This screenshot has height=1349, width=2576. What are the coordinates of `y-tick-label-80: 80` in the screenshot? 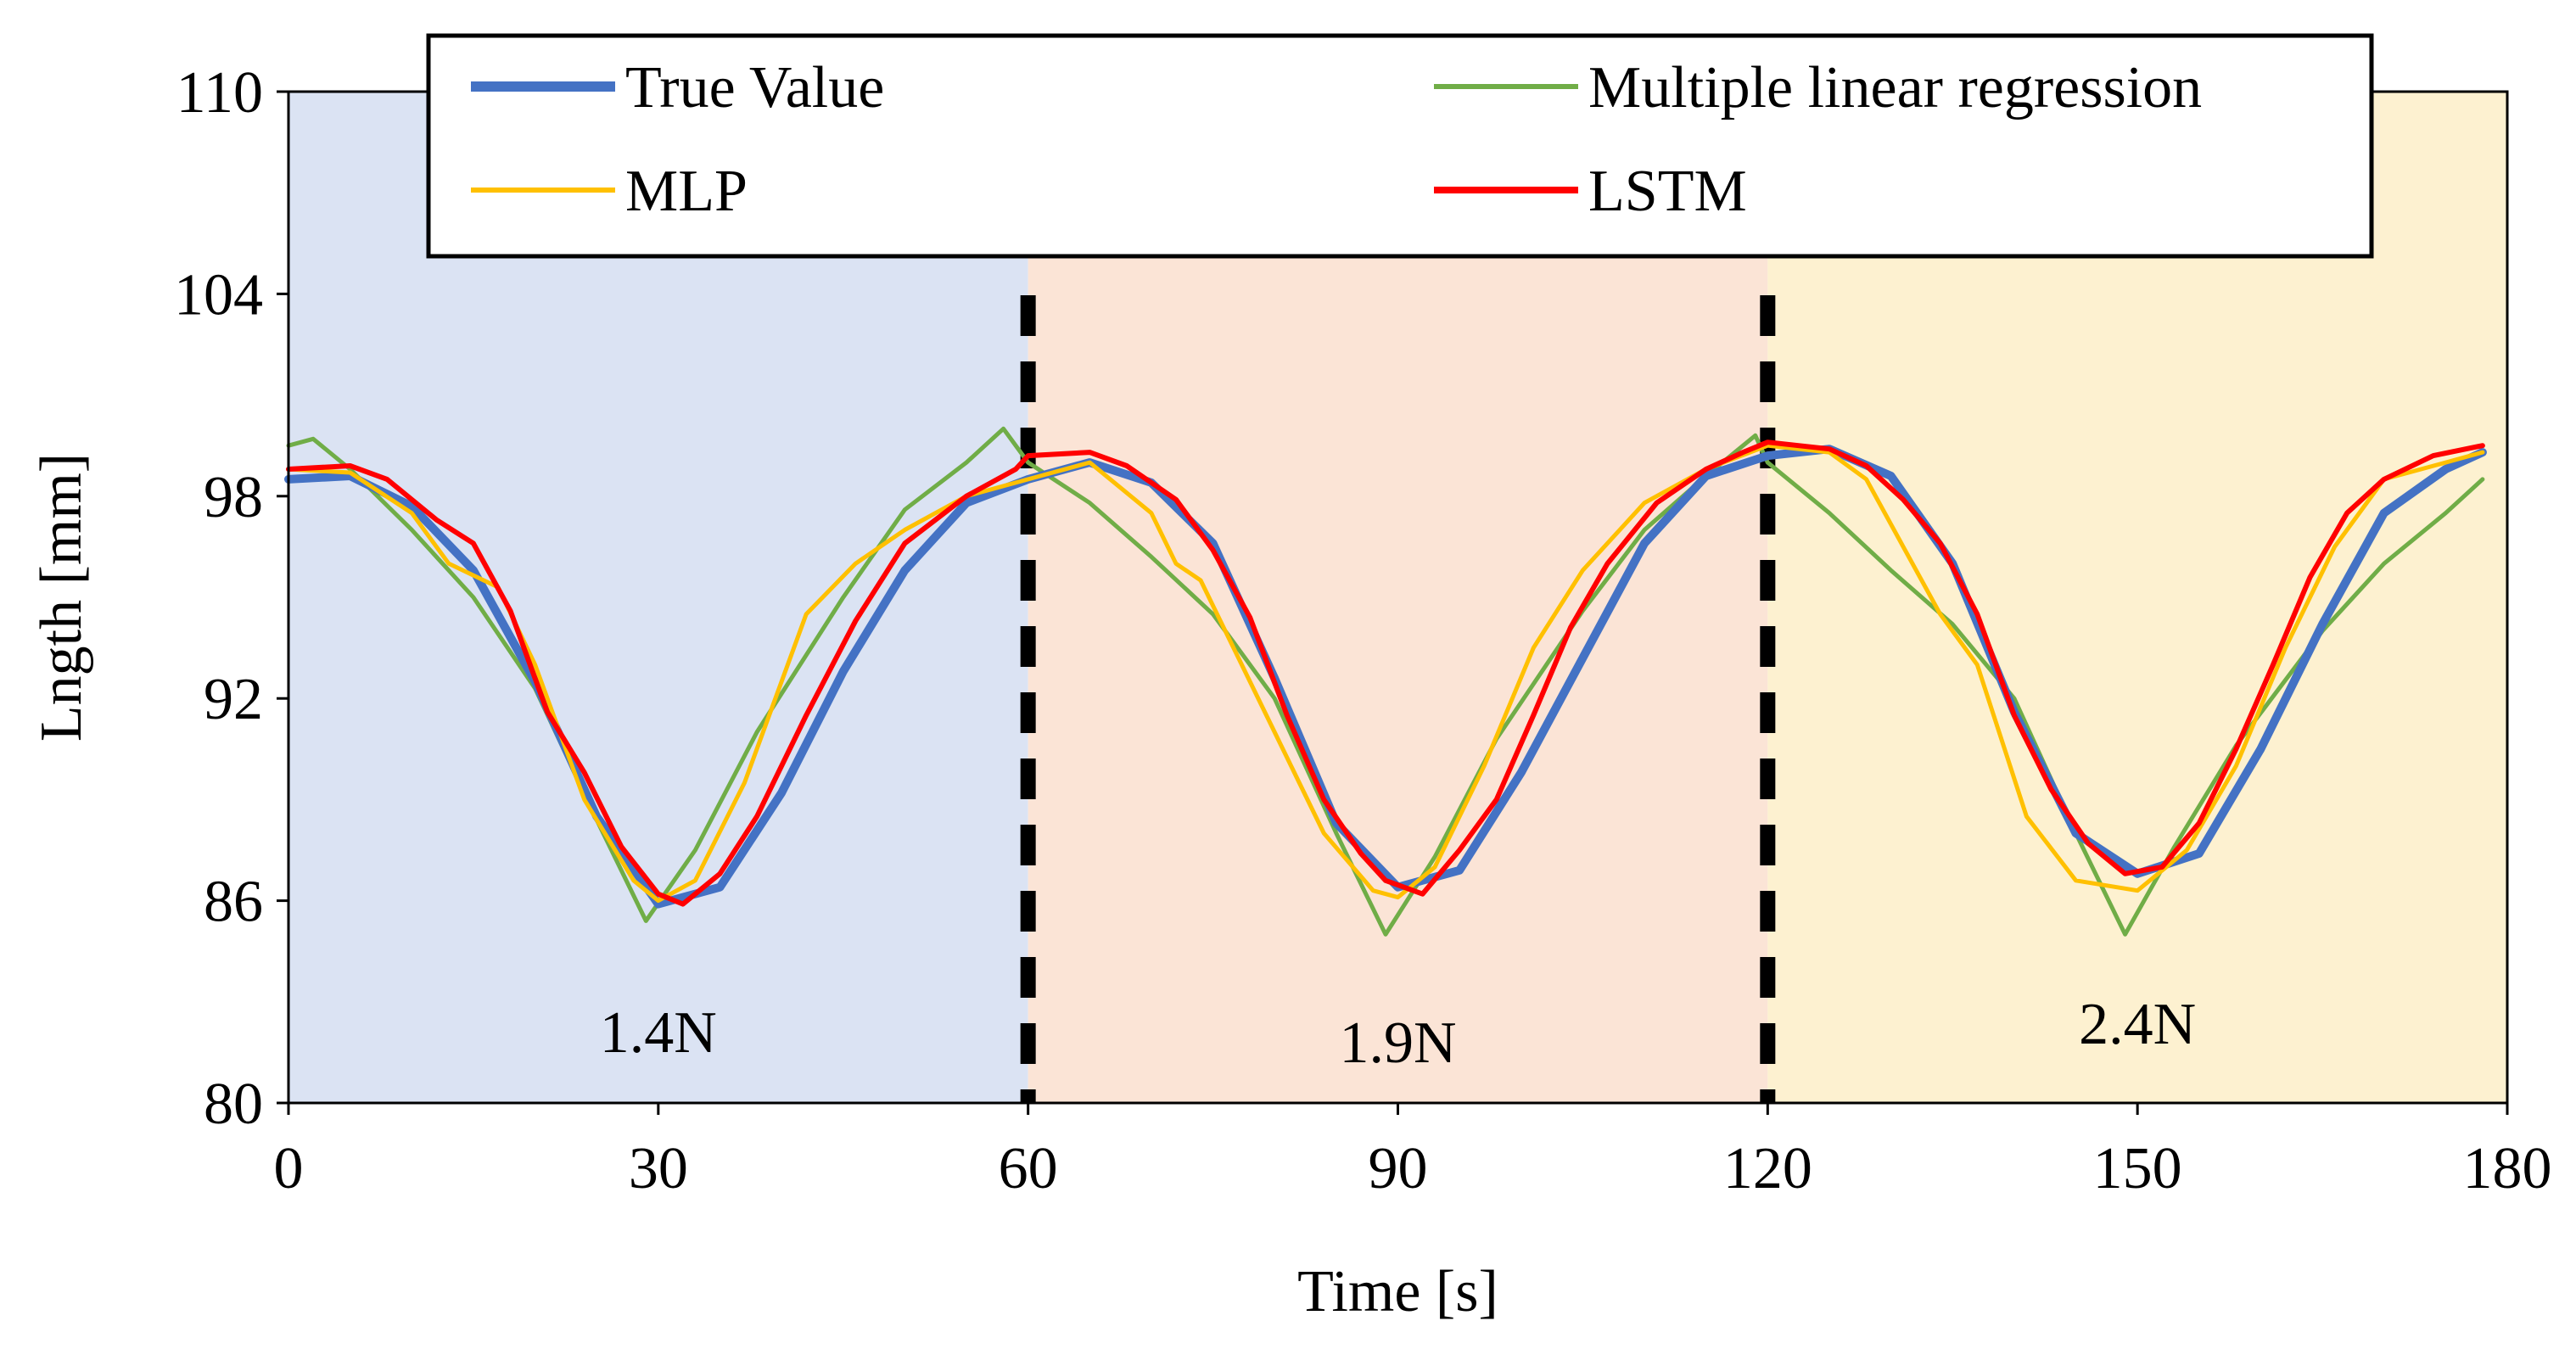 It's located at (233, 1104).